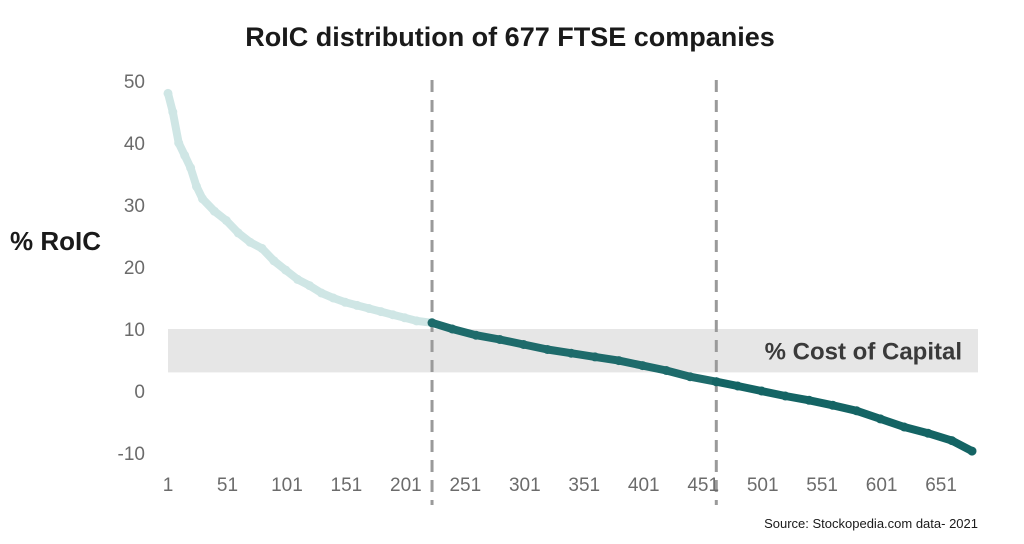 This screenshot has width=1024, height=544. I want to click on cost-of-capital-band-layer: % Cost of Capital, so click(573, 351).